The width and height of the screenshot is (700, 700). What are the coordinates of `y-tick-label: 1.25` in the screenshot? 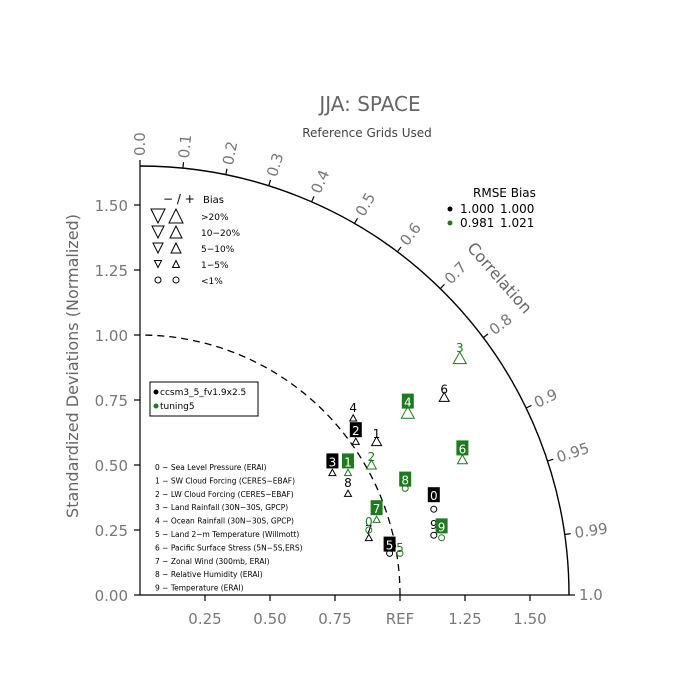 It's located at (111, 271).